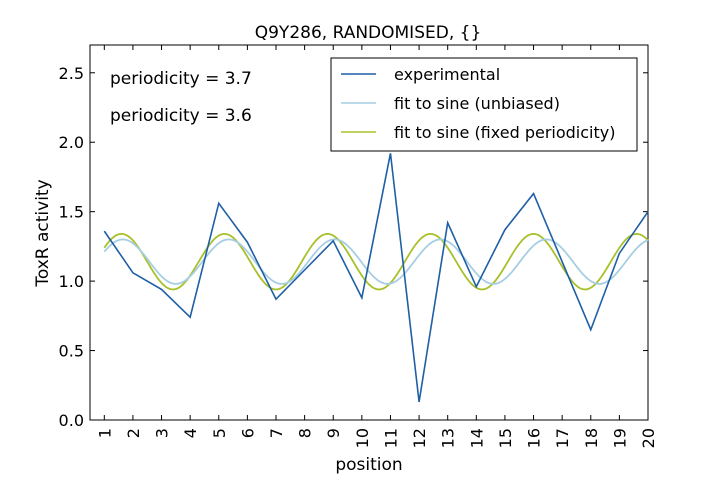  What do you see at coordinates (71, 281) in the screenshot?
I see `y-tick-label: 1.0` at bounding box center [71, 281].